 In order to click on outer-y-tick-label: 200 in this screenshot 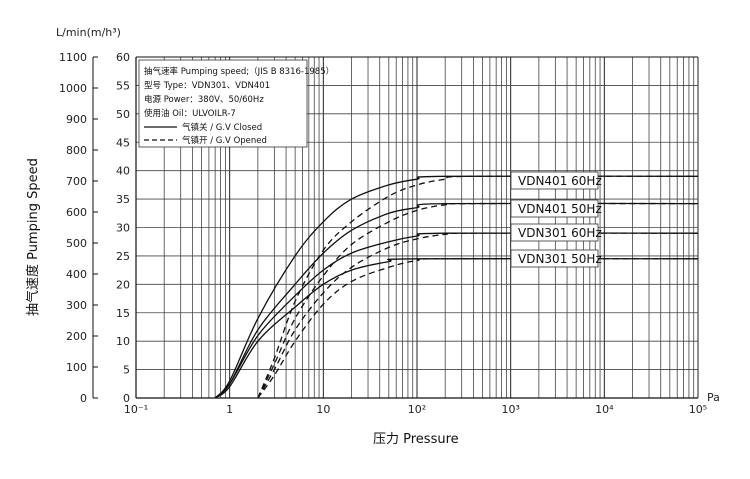, I will do `click(76, 336)`.